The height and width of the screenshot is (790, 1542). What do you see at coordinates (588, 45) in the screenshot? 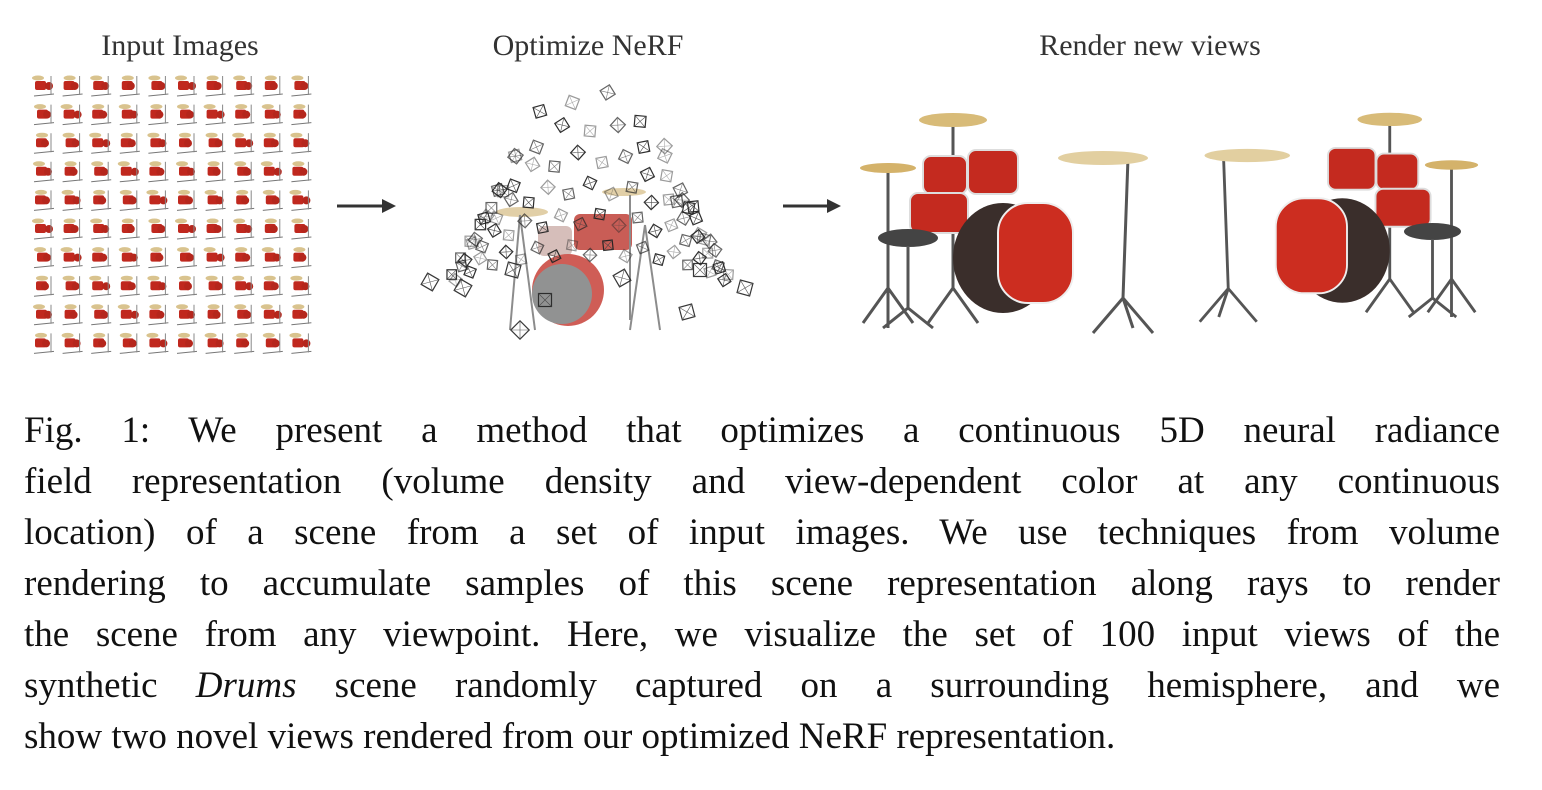
I see `panel-label: Optimize NeRF` at bounding box center [588, 45].